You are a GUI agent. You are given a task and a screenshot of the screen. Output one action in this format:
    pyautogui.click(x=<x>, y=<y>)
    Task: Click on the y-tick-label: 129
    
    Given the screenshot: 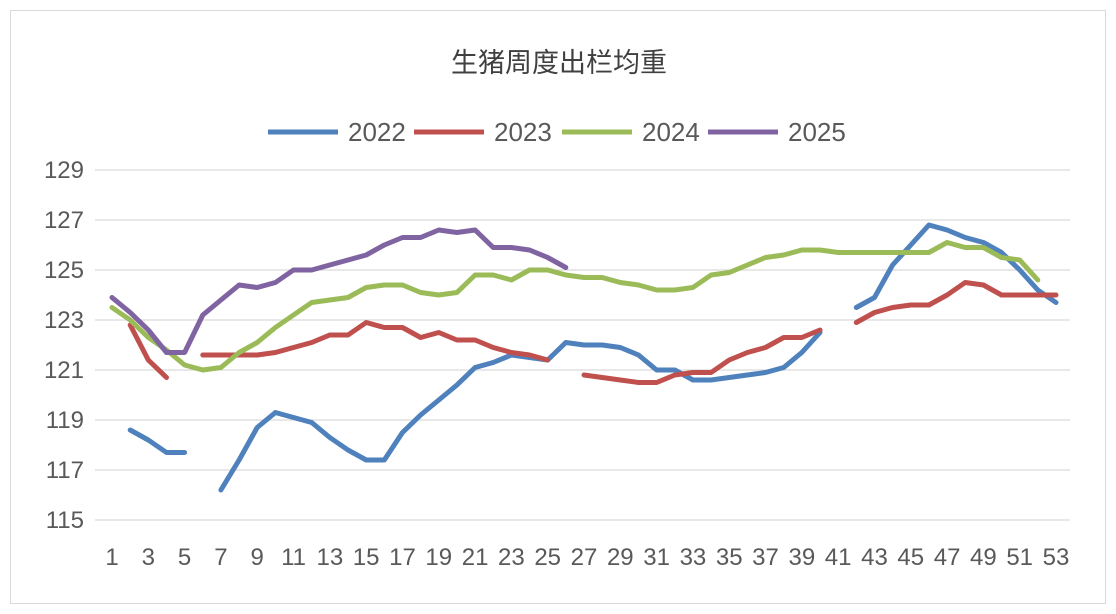 What is the action you would take?
    pyautogui.click(x=64, y=170)
    